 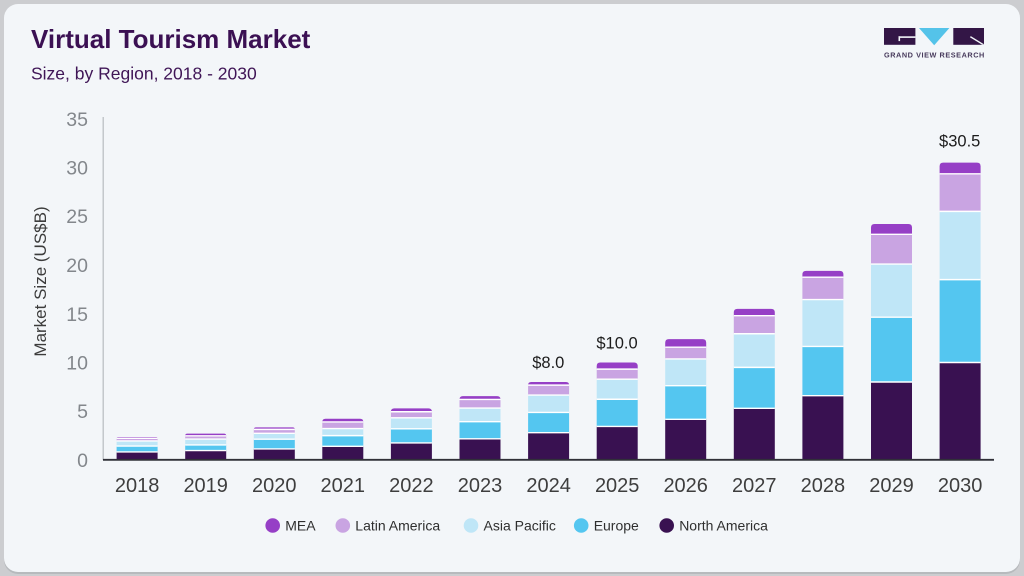 I want to click on svg-text: 0, so click(x=82, y=461).